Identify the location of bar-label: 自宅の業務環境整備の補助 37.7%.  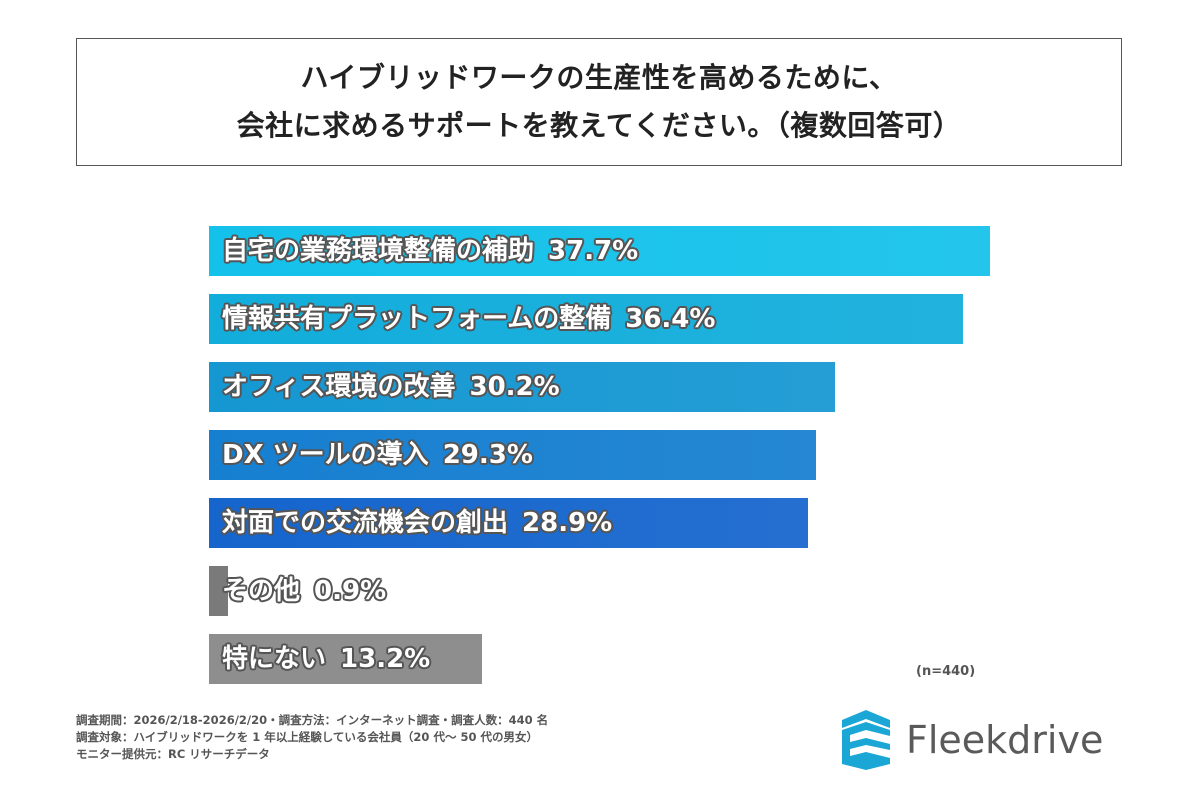
(430, 251).